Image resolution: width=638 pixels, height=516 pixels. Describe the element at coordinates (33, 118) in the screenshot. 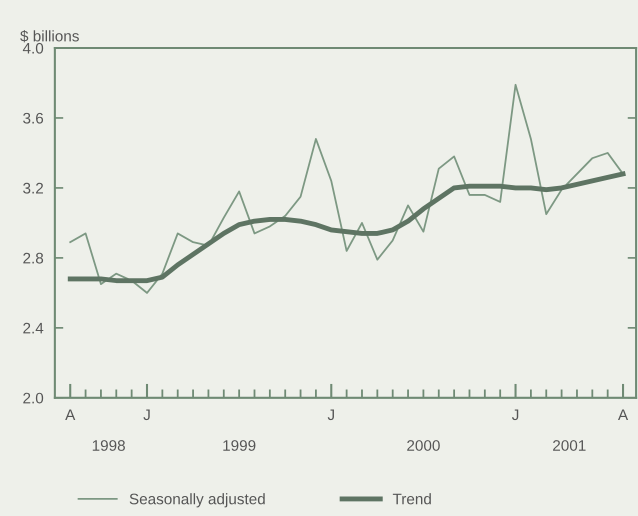

I see `y-tick-label: 3.6` at that location.